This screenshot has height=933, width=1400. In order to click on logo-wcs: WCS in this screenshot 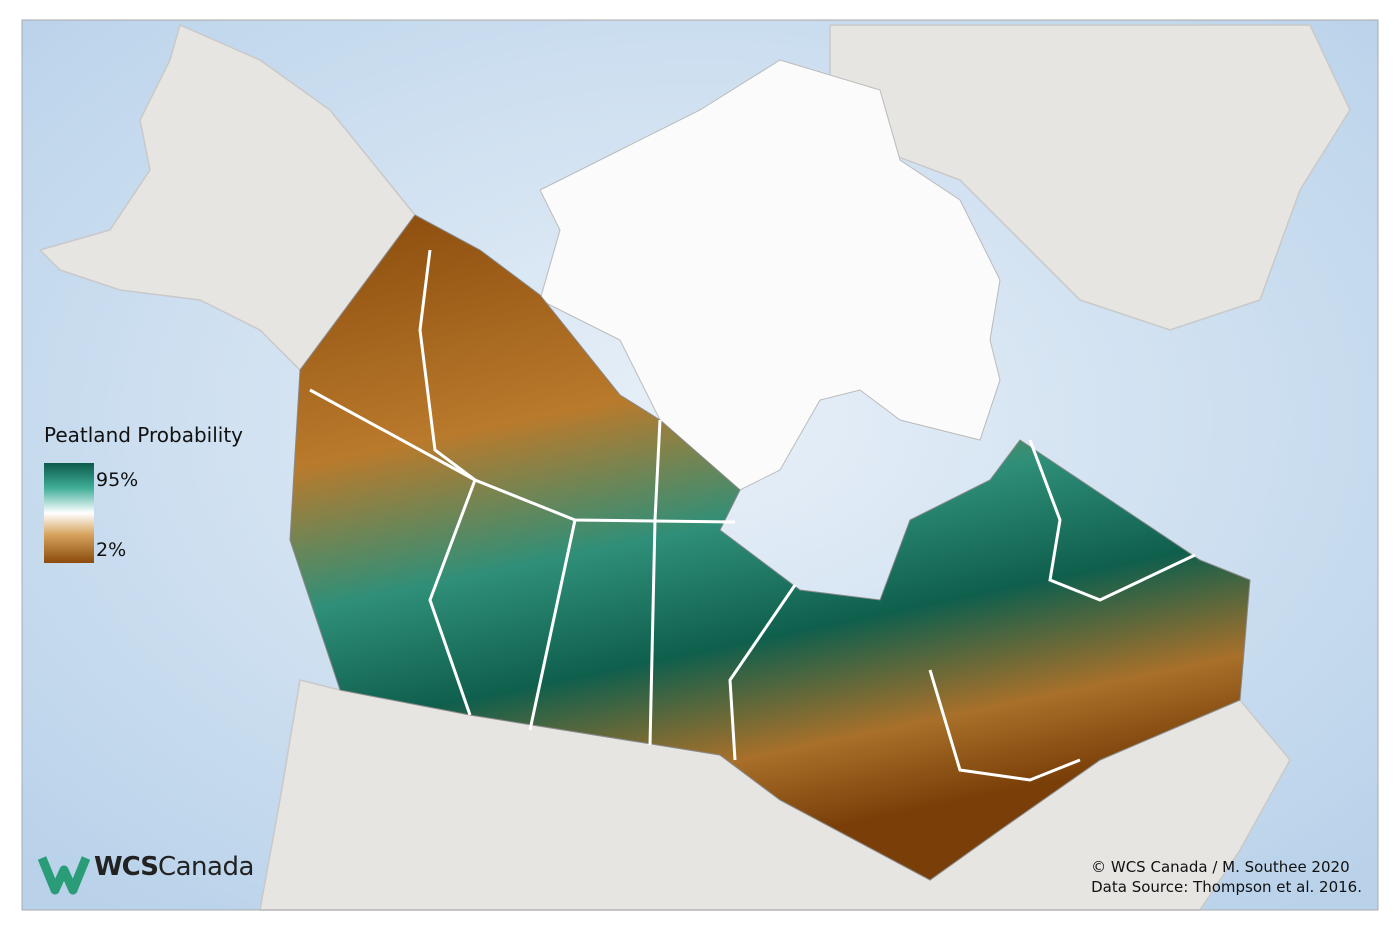, I will do `click(126, 867)`.